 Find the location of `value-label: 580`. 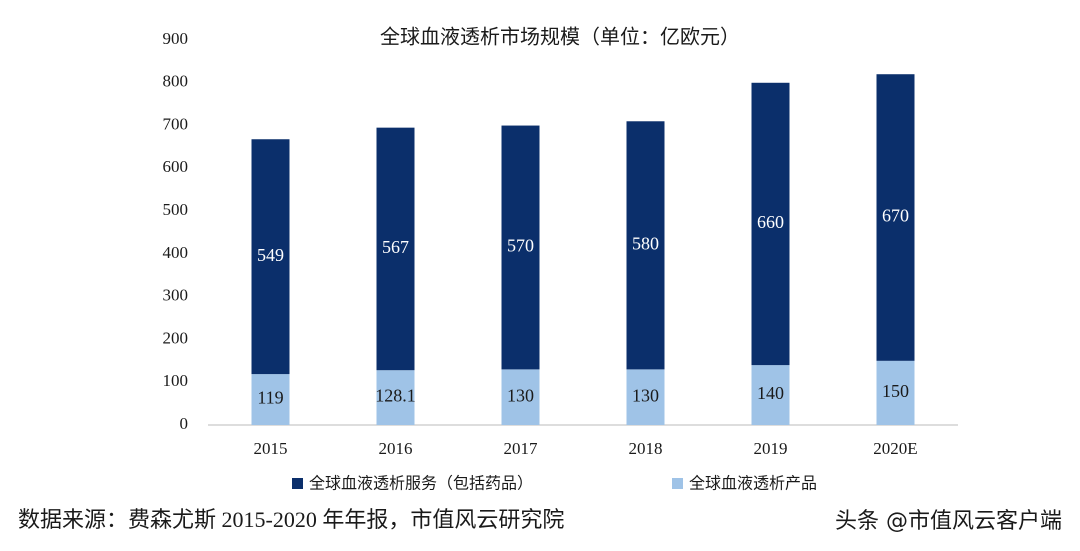

value-label: 580 is located at coordinates (645, 243).